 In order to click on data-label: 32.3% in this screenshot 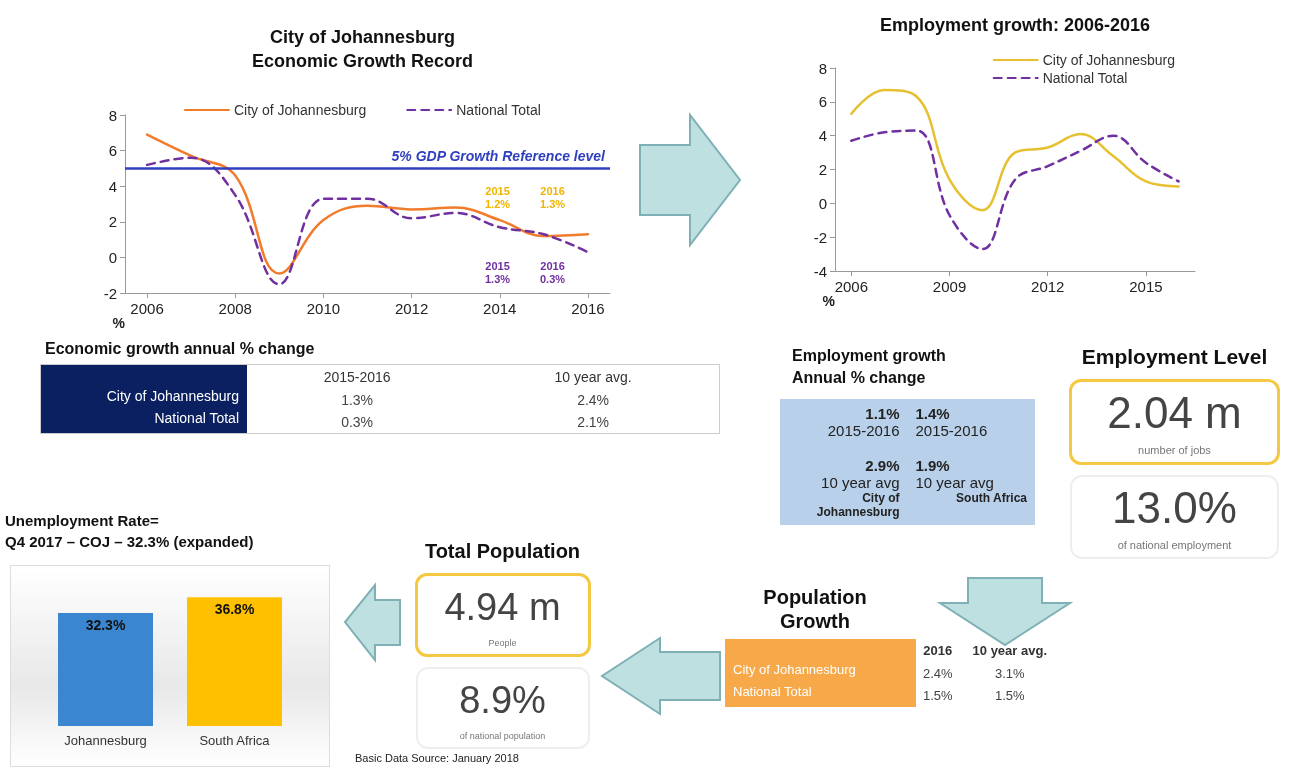, I will do `click(105, 624)`.